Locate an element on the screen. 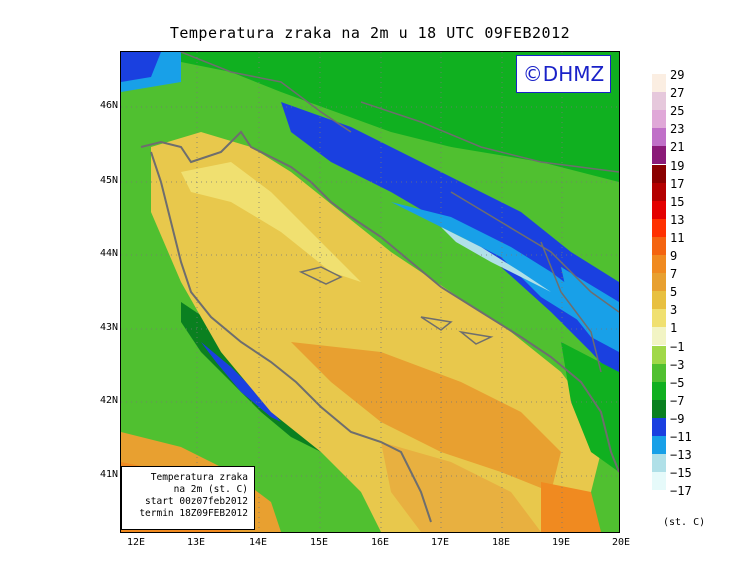 The width and height of the screenshot is (740, 582). lat-label: 41N is located at coordinates (108, 474).